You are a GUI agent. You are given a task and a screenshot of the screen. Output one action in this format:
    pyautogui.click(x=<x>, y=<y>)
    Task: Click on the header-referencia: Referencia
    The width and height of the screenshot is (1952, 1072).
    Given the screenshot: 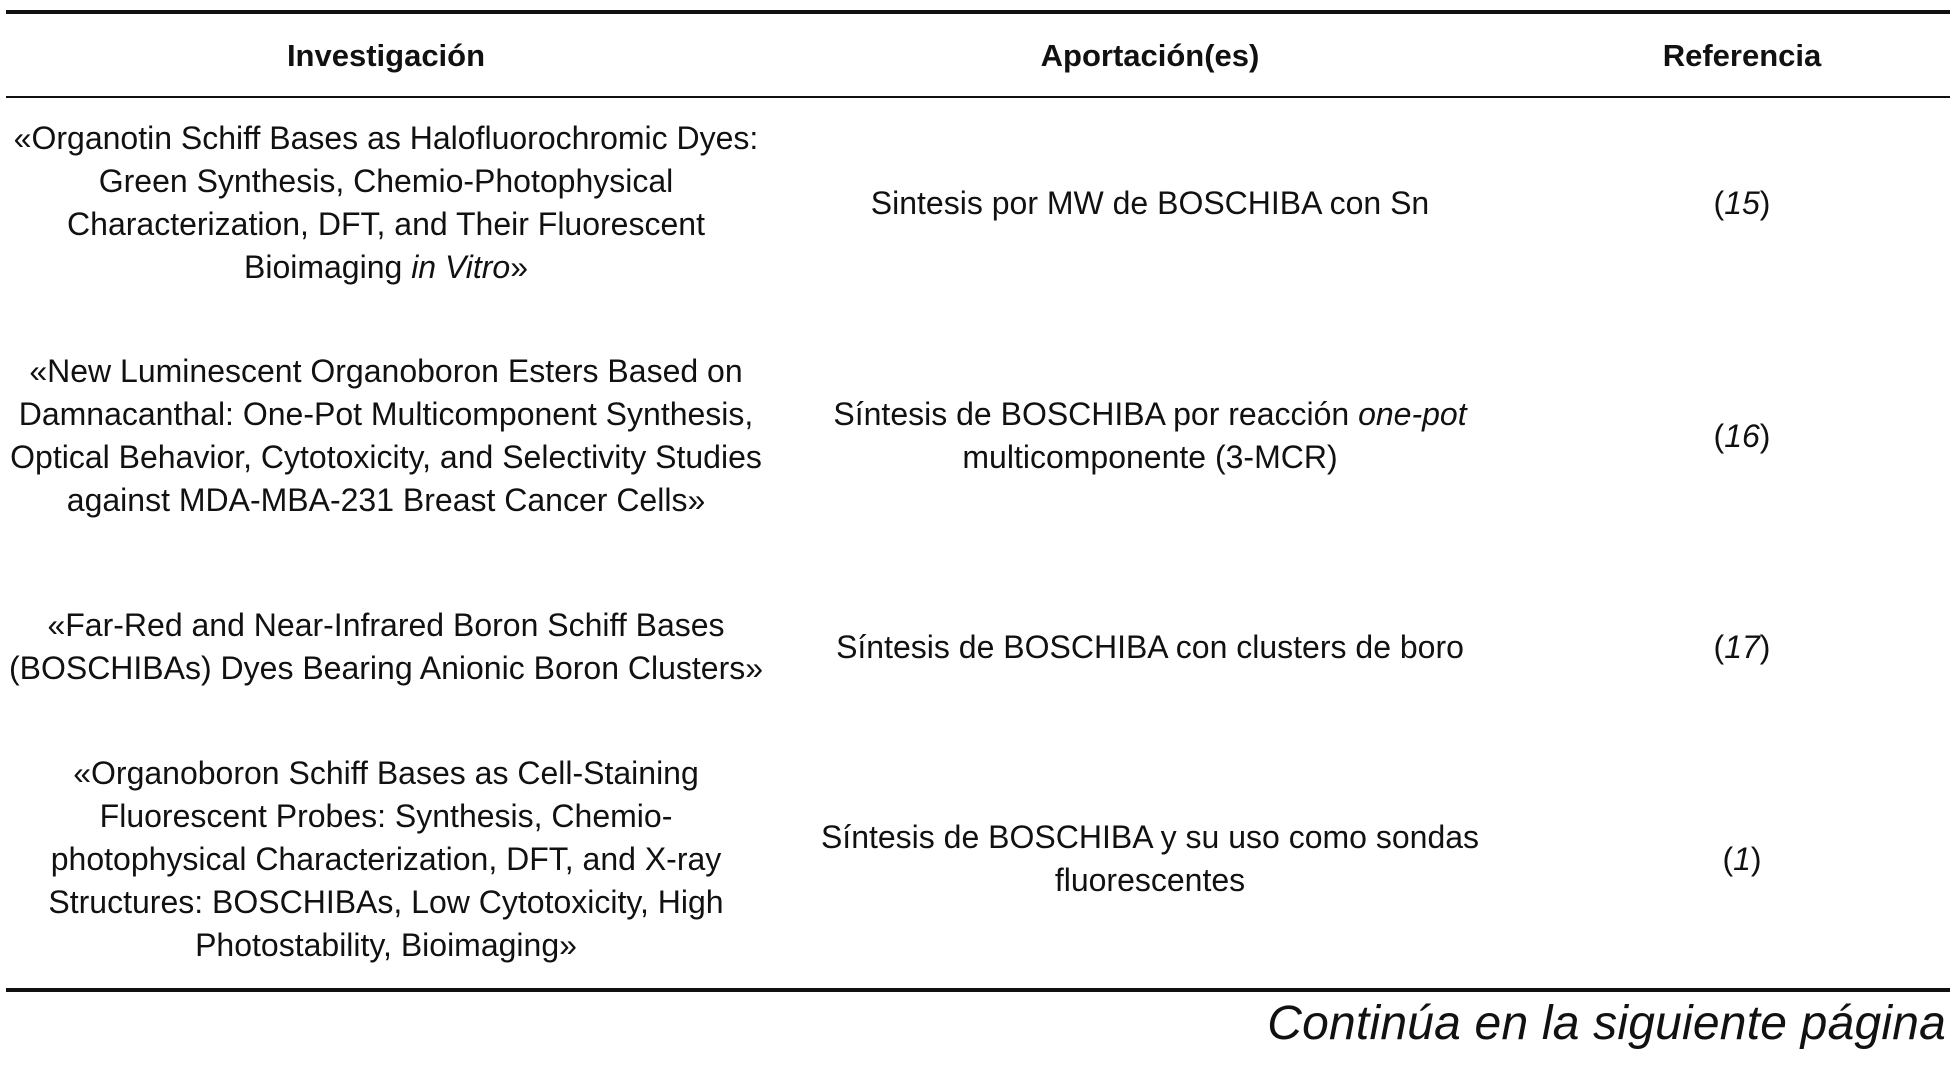 What is the action you would take?
    pyautogui.click(x=1742, y=55)
    